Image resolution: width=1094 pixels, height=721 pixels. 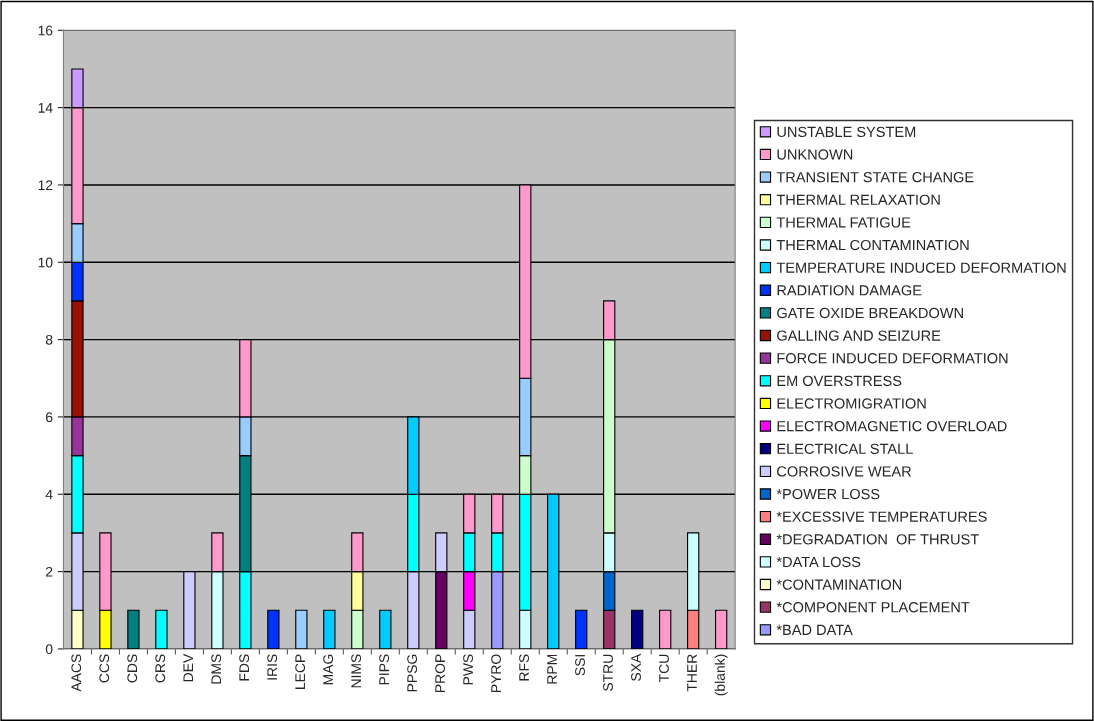 I want to click on x-tick-label: TCU, so click(x=664, y=668).